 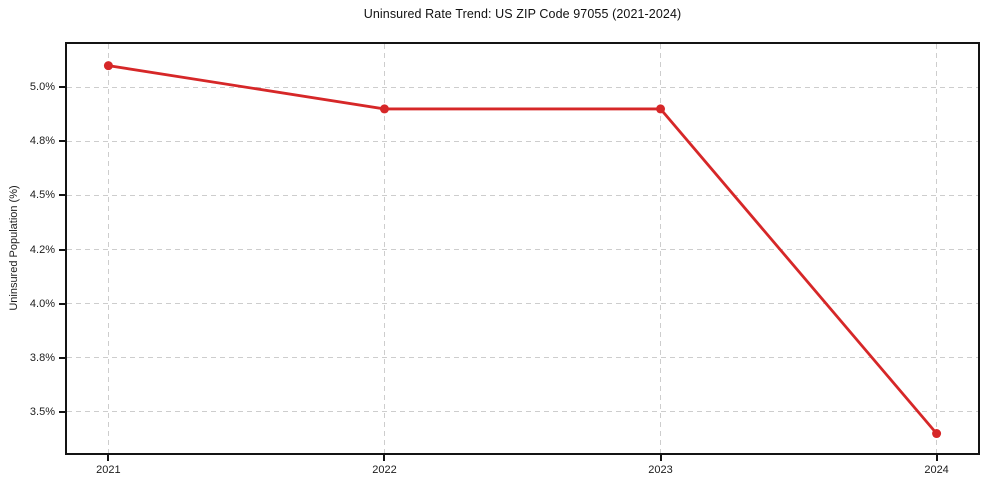 I want to click on x-tick-label: 2023, so click(x=660, y=470).